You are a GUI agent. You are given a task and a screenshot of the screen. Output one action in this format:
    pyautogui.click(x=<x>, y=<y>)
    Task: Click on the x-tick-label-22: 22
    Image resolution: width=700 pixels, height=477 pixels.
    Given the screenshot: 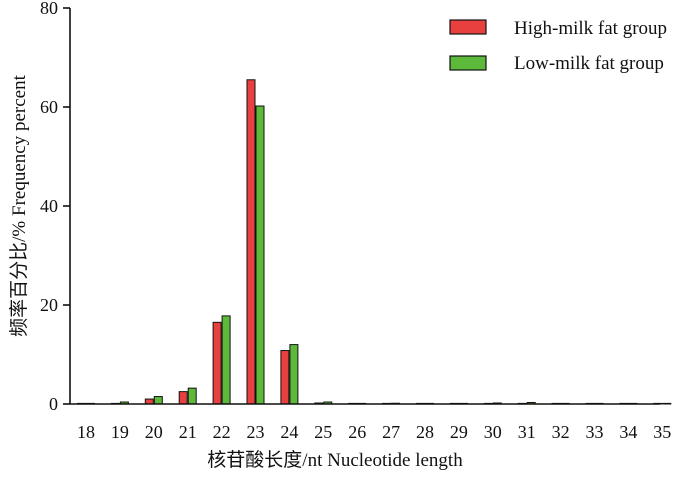 What is the action you would take?
    pyautogui.click(x=222, y=432)
    